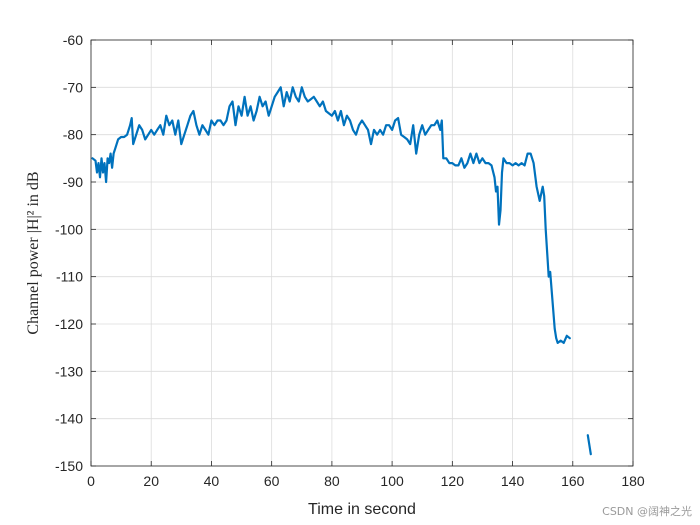  What do you see at coordinates (69, 419) in the screenshot?
I see `y-tick-label: -140` at bounding box center [69, 419].